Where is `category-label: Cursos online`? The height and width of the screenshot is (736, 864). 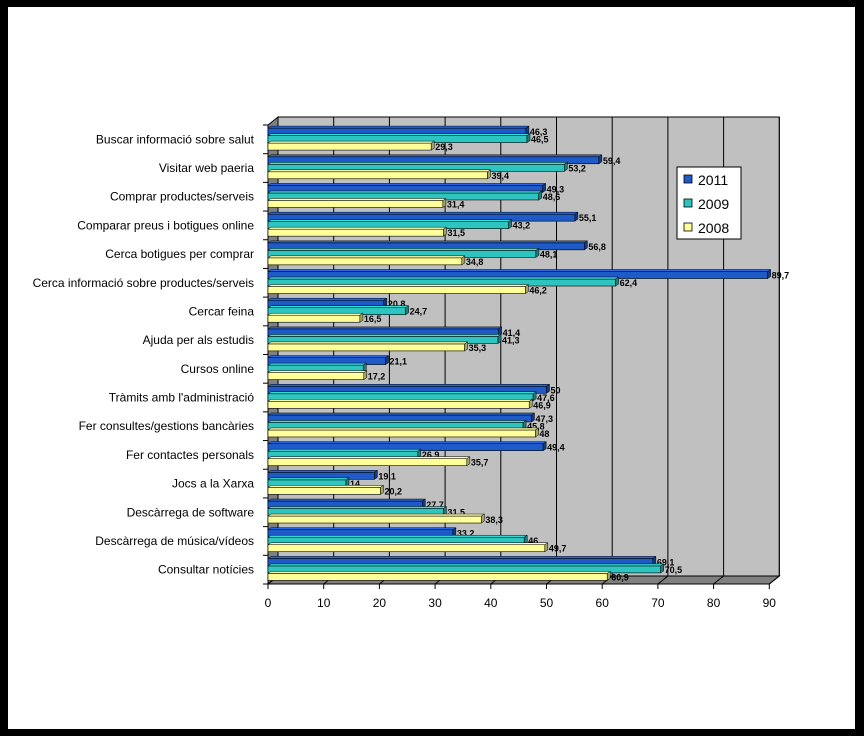 category-label: Cursos online is located at coordinates (218, 369).